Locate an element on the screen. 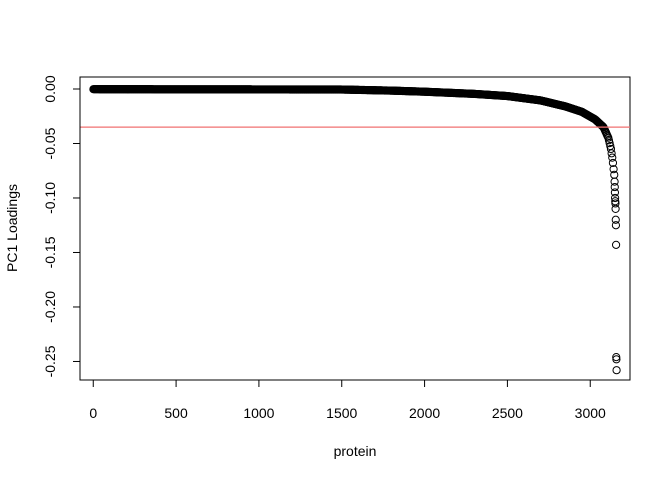  y-tick-label: 0.00 is located at coordinates (50, 88).